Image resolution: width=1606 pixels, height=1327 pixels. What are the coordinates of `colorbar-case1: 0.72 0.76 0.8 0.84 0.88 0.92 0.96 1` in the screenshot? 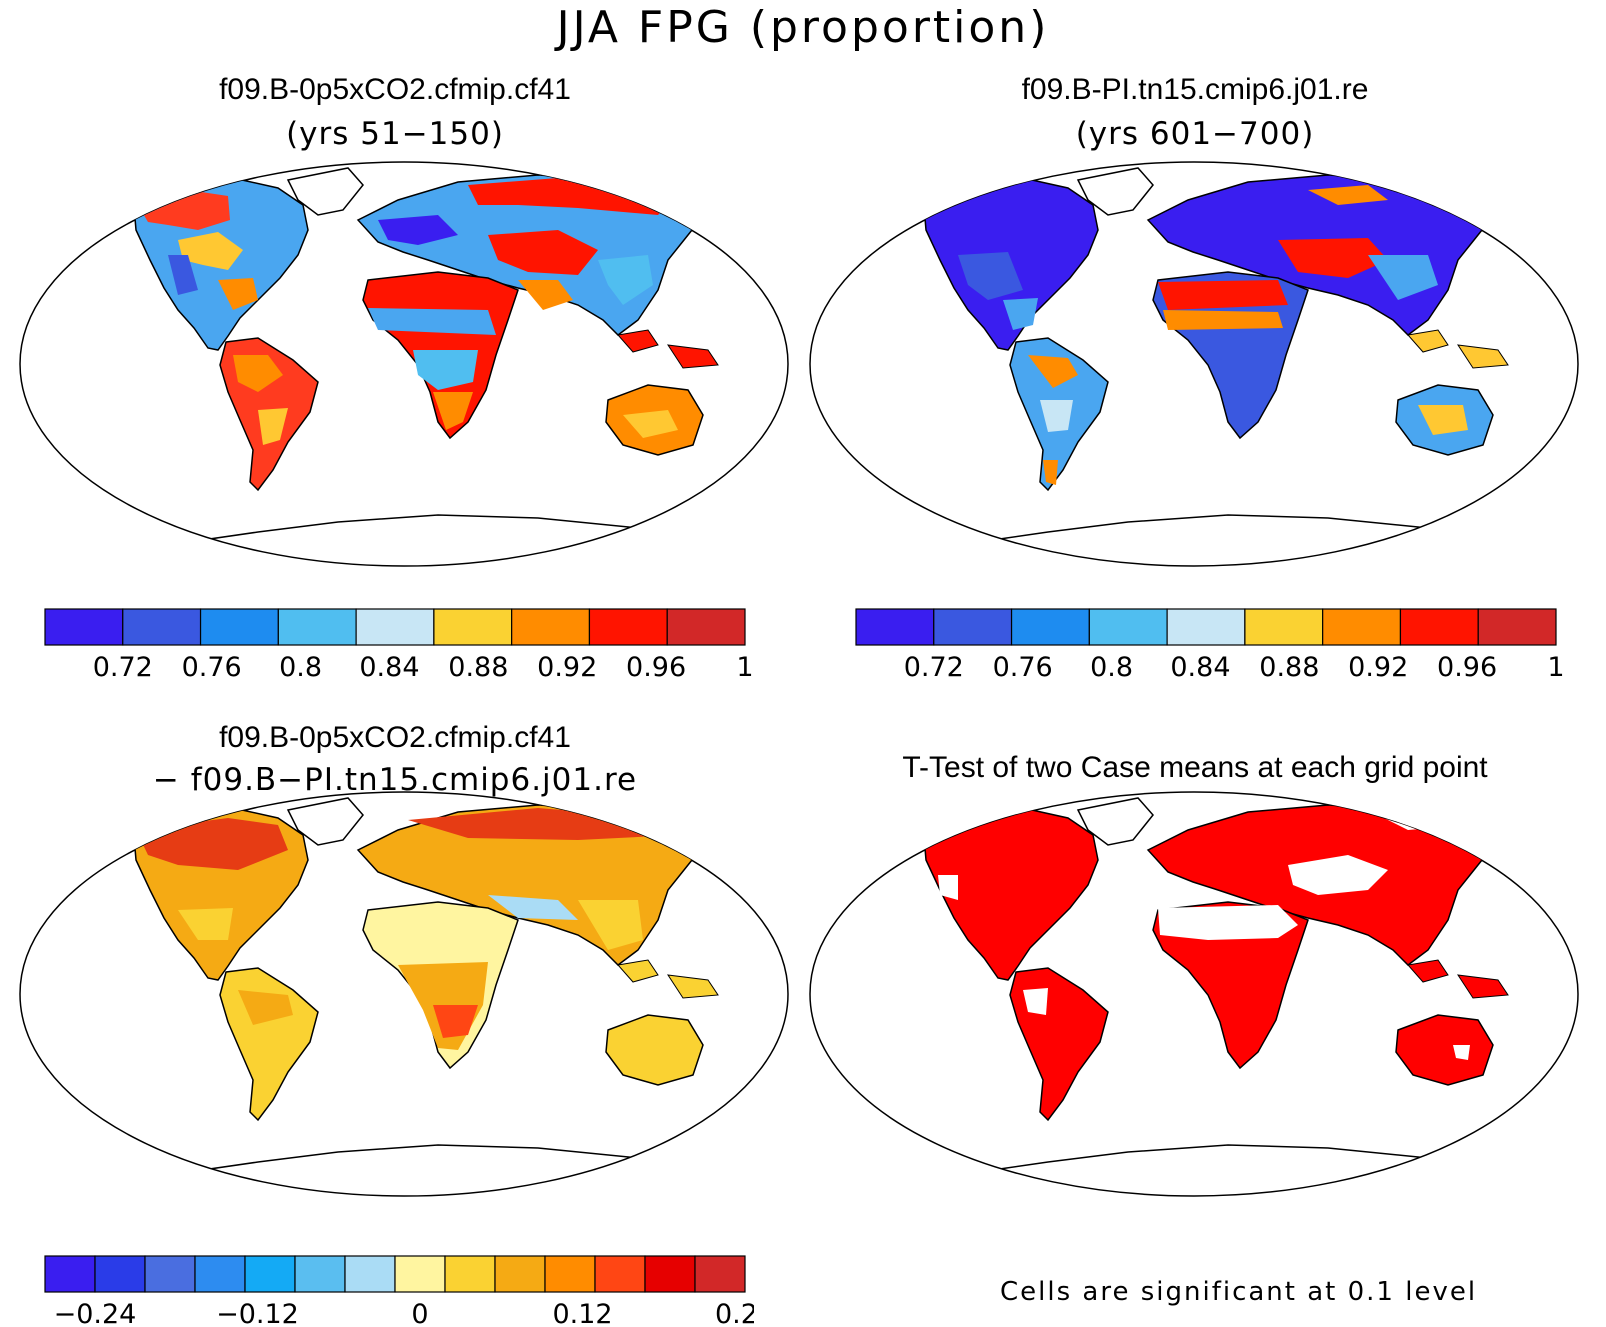 It's located at (399, 645).